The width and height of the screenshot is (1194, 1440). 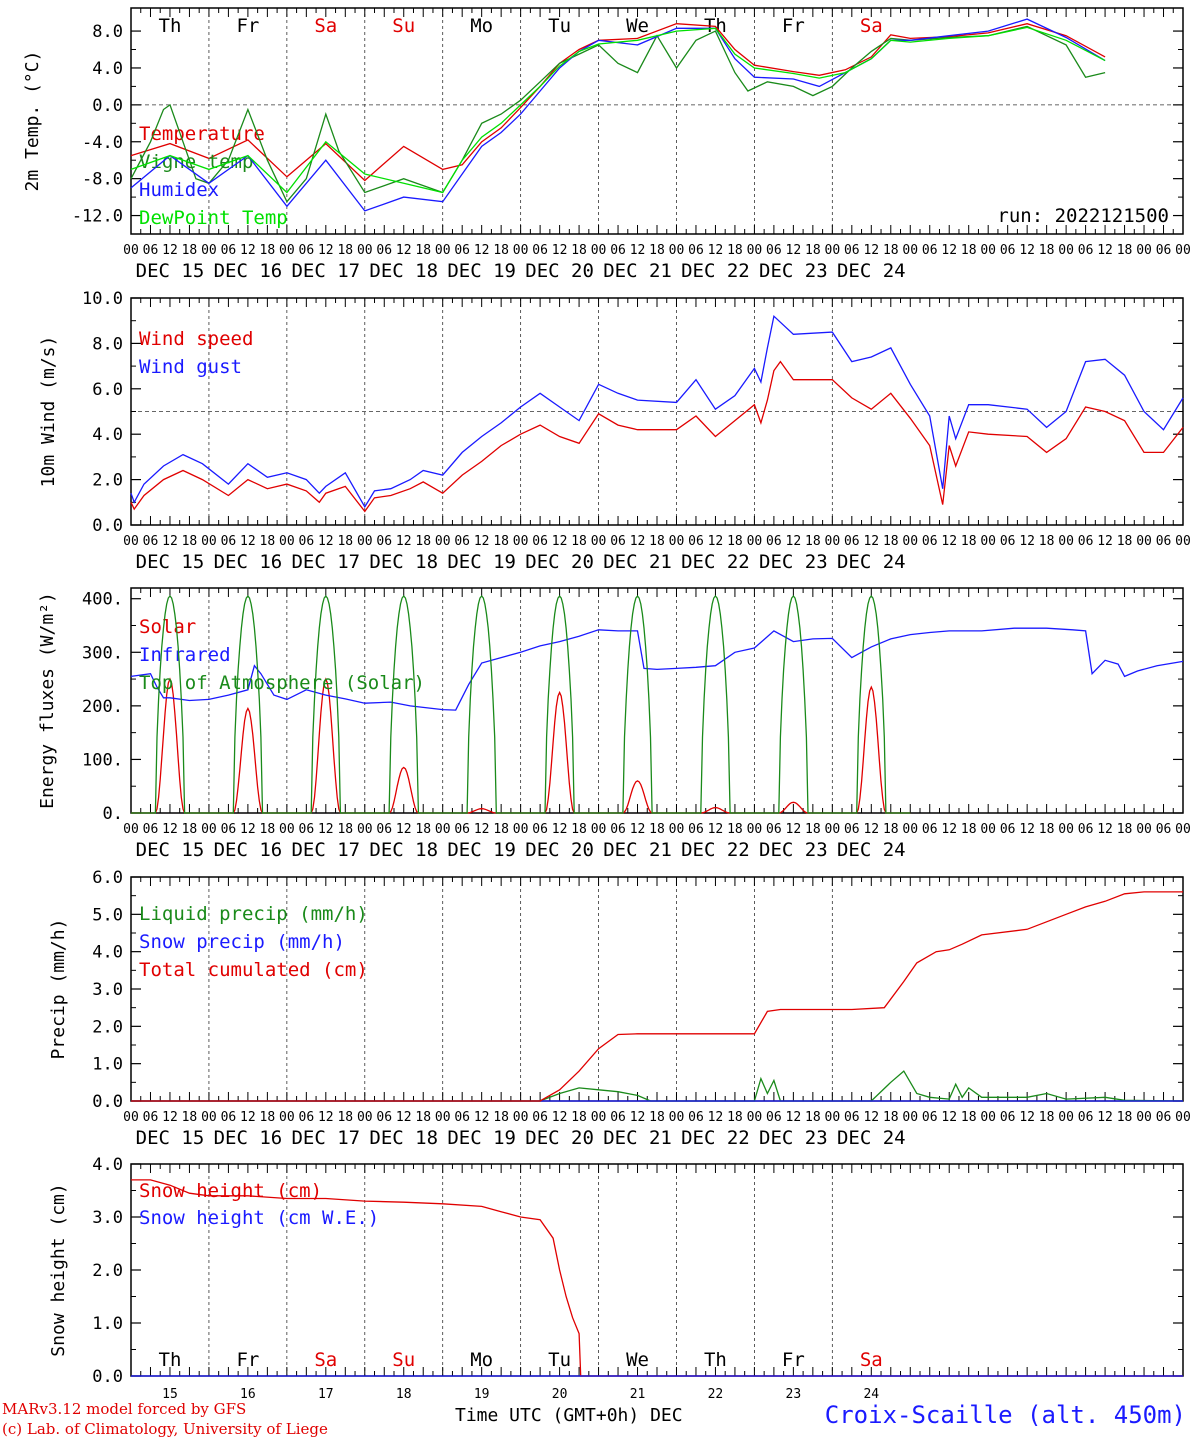 I want to click on y-tick-label: 300., so click(x=102, y=653).